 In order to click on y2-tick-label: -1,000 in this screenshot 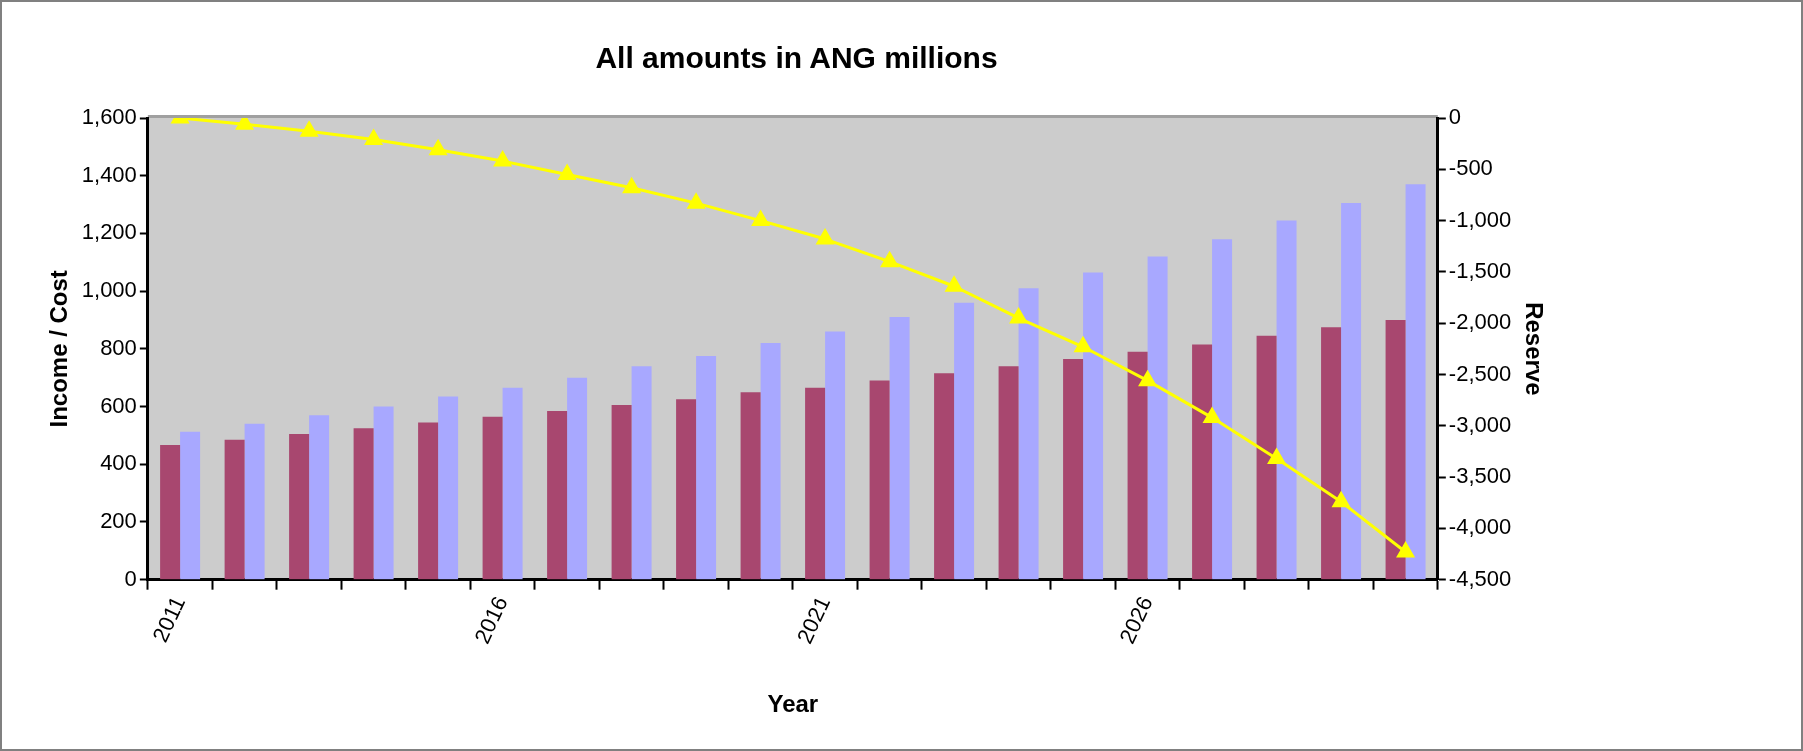, I will do `click(1480, 219)`.